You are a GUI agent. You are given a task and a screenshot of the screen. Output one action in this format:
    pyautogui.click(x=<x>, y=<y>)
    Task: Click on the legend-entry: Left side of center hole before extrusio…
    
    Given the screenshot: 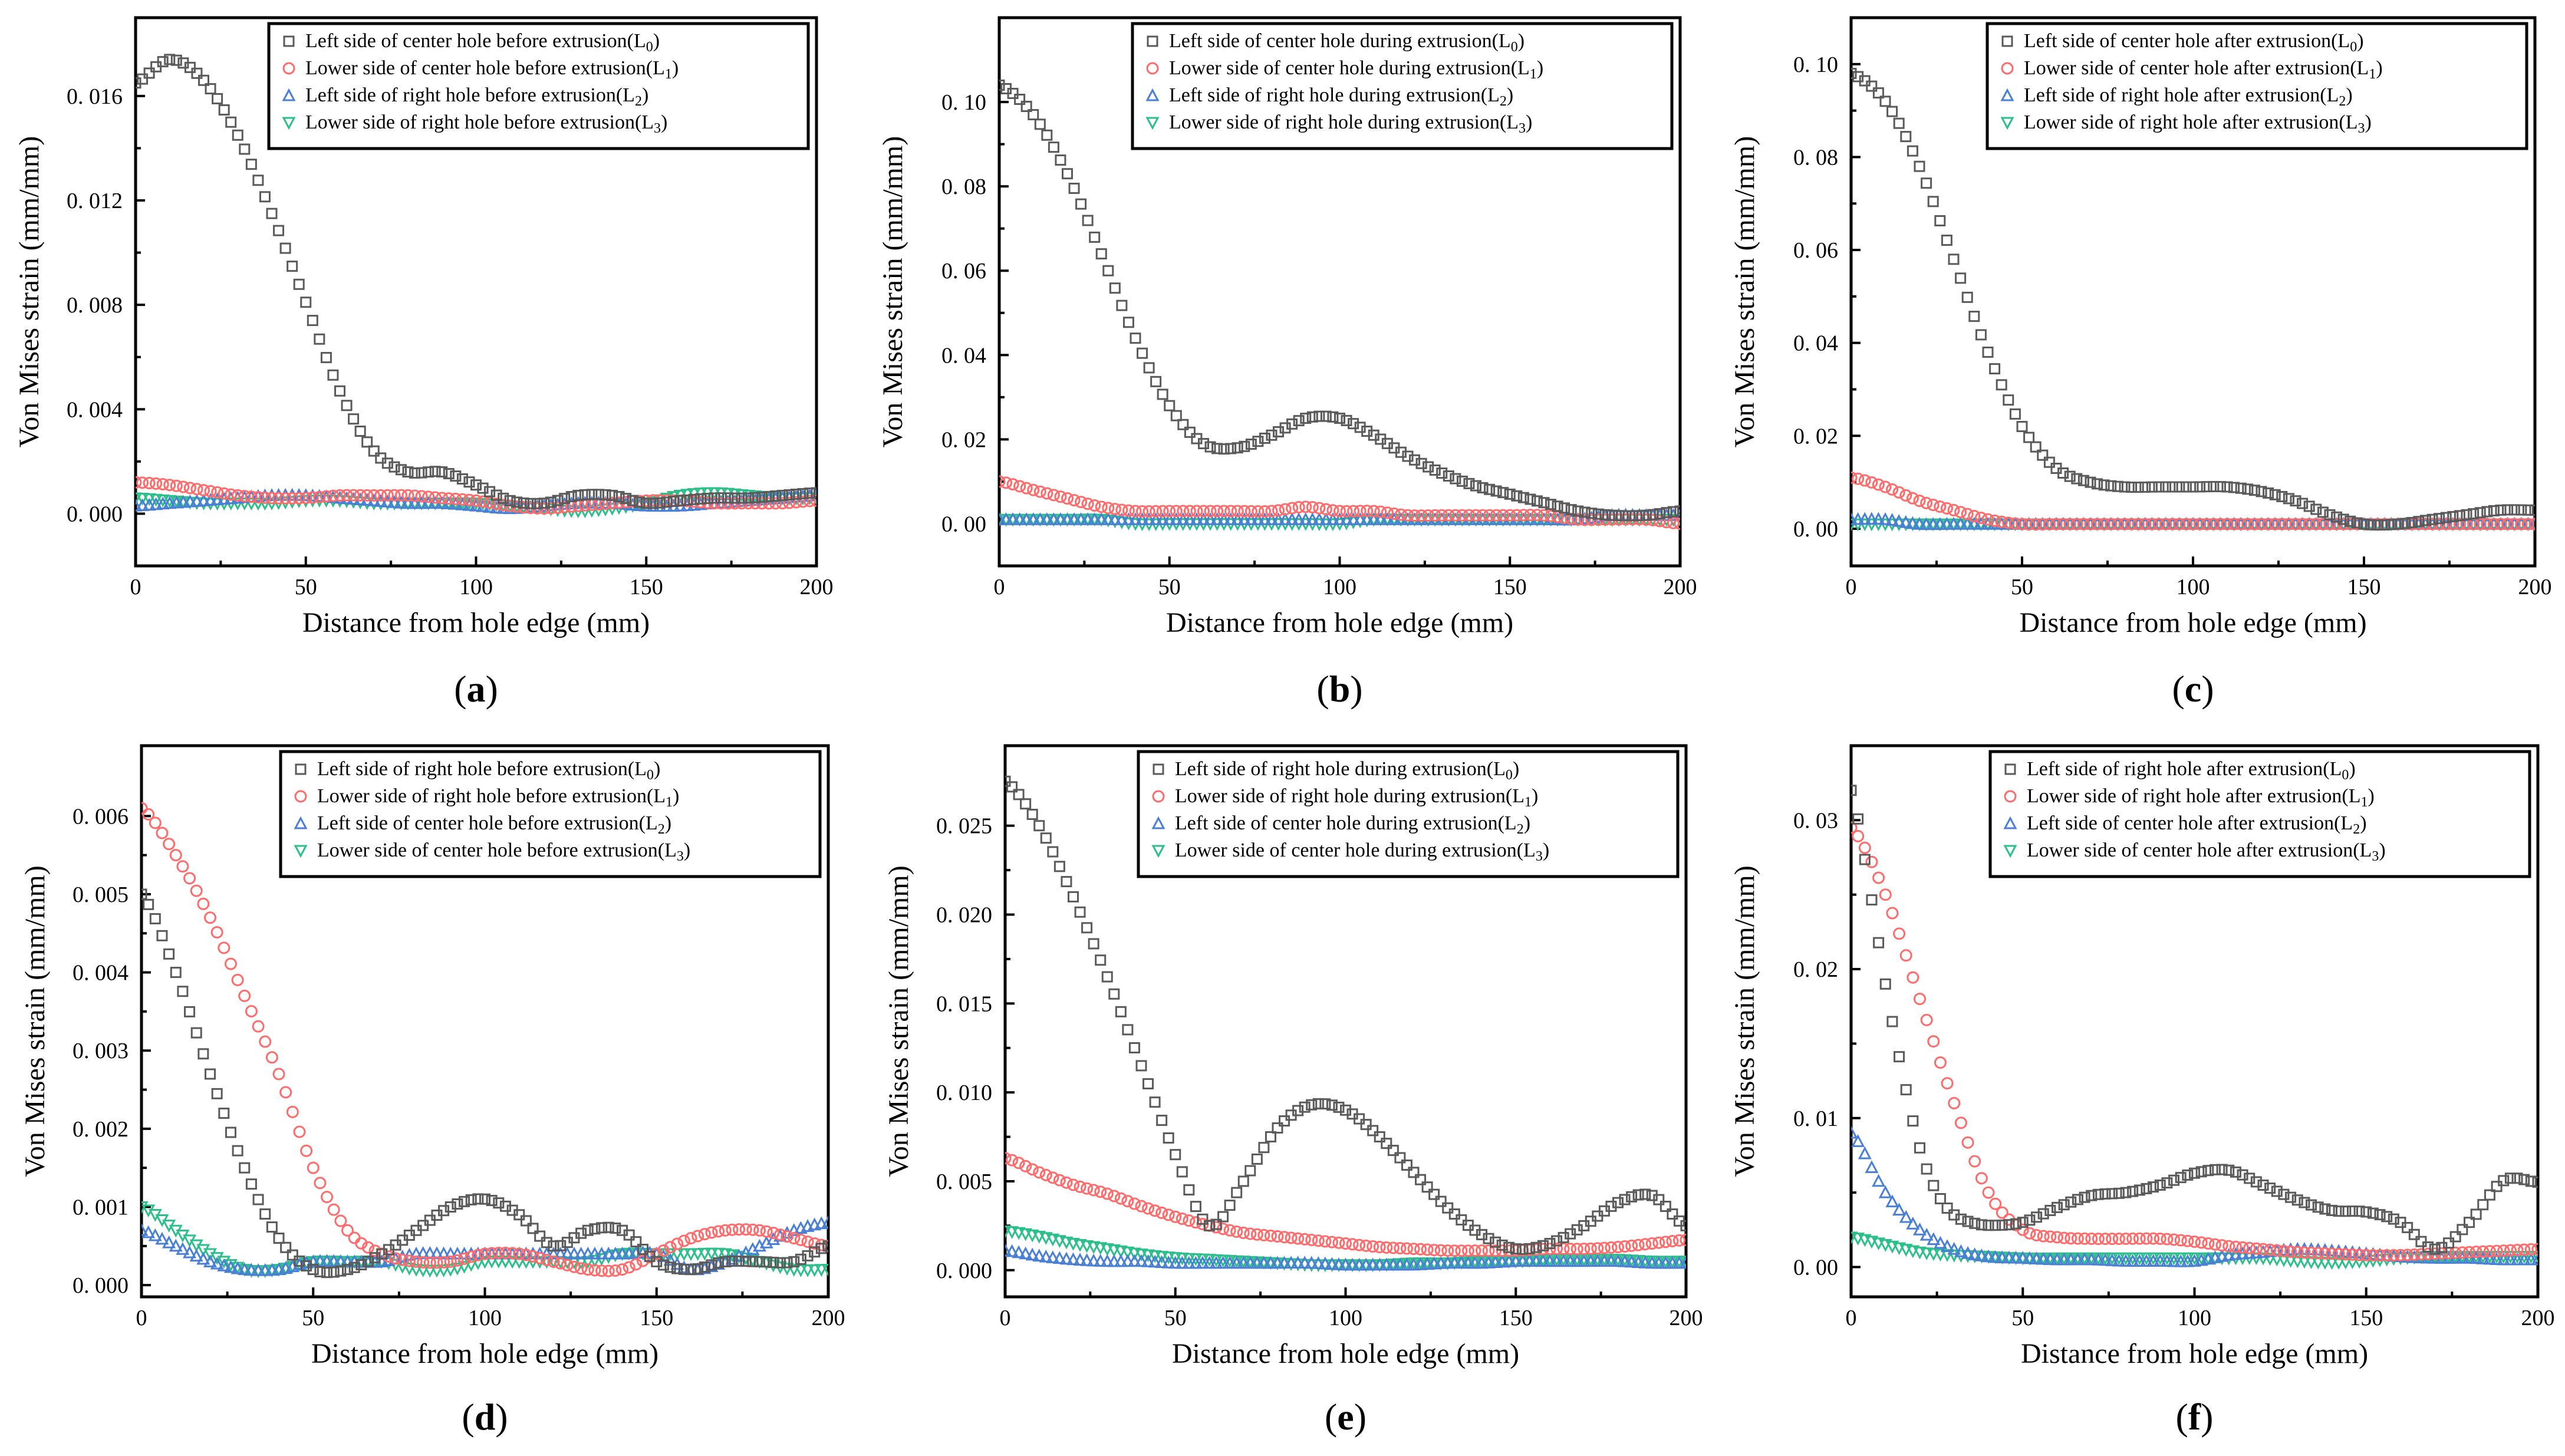 What is the action you would take?
    pyautogui.click(x=494, y=824)
    